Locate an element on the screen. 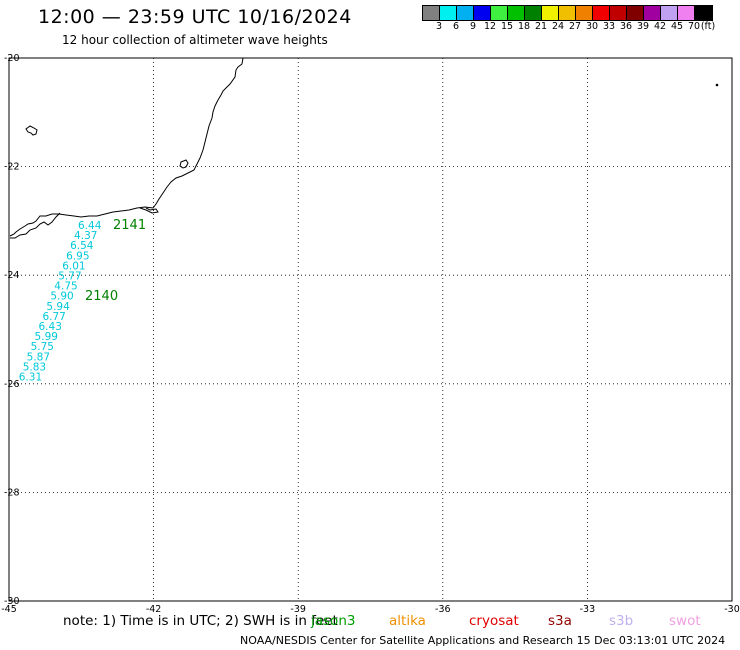  lon-tick-label: -30 is located at coordinates (732, 609).